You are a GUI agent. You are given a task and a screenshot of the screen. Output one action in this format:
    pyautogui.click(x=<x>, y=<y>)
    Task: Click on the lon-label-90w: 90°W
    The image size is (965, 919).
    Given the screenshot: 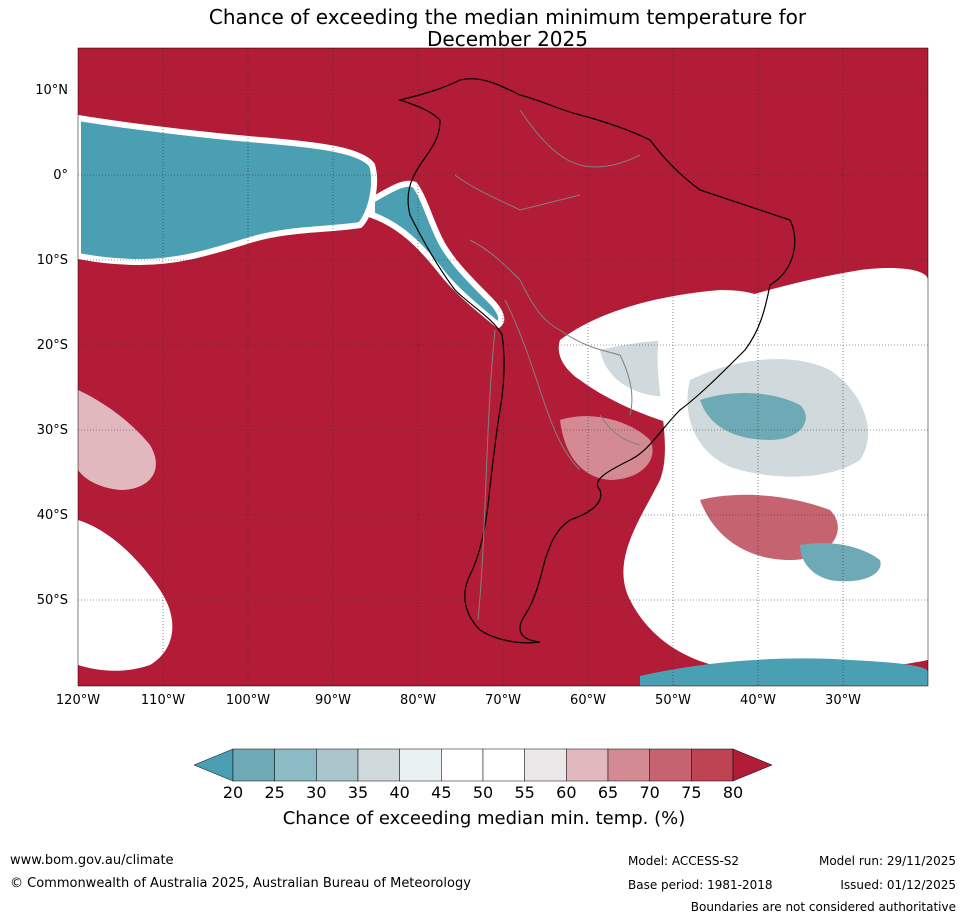 What is the action you would take?
    pyautogui.click(x=333, y=700)
    